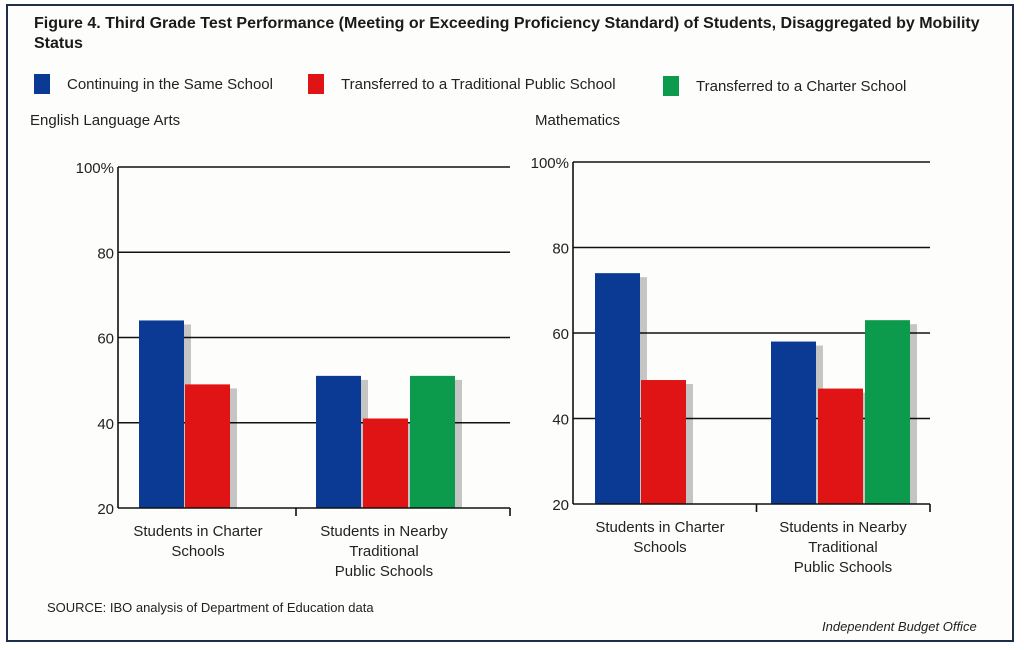  What do you see at coordinates (197, 531) in the screenshot?
I see `ela-category-label: Students in Charter` at bounding box center [197, 531].